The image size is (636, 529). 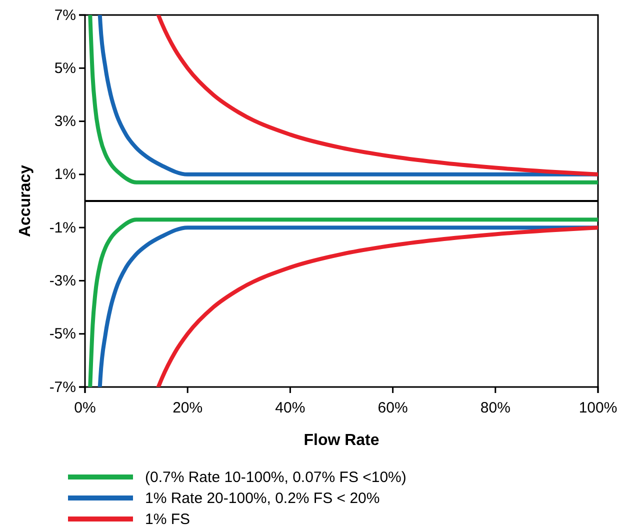 What do you see at coordinates (65, 121) in the screenshot?
I see `y-tick-label: 3%` at bounding box center [65, 121].